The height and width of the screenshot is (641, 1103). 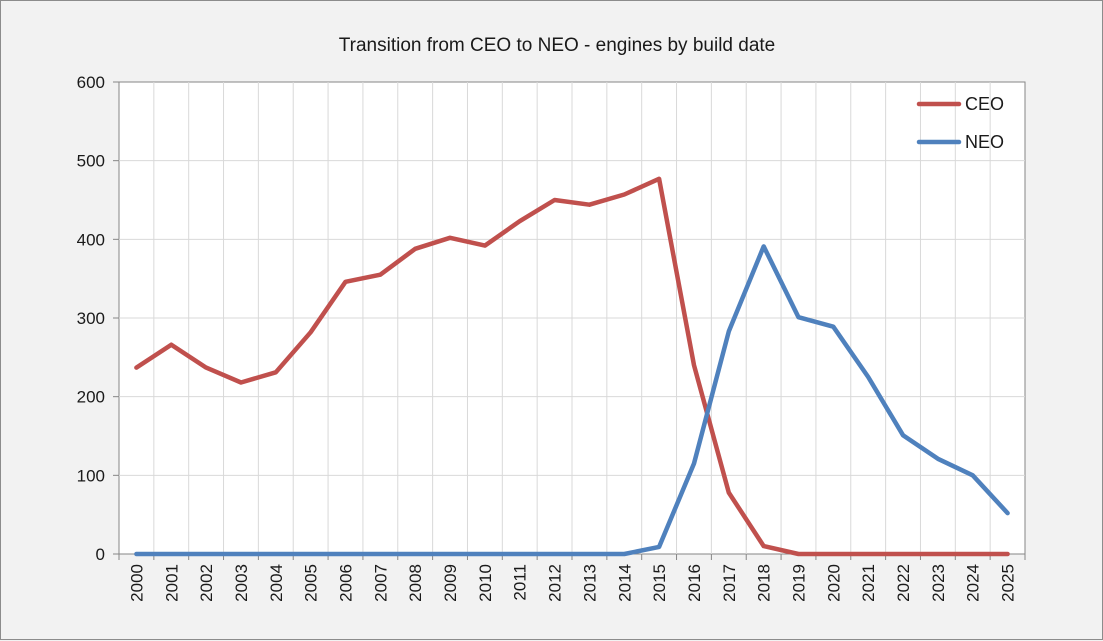 What do you see at coordinates (973, 583) in the screenshot?
I see `x-tick-label: 2024` at bounding box center [973, 583].